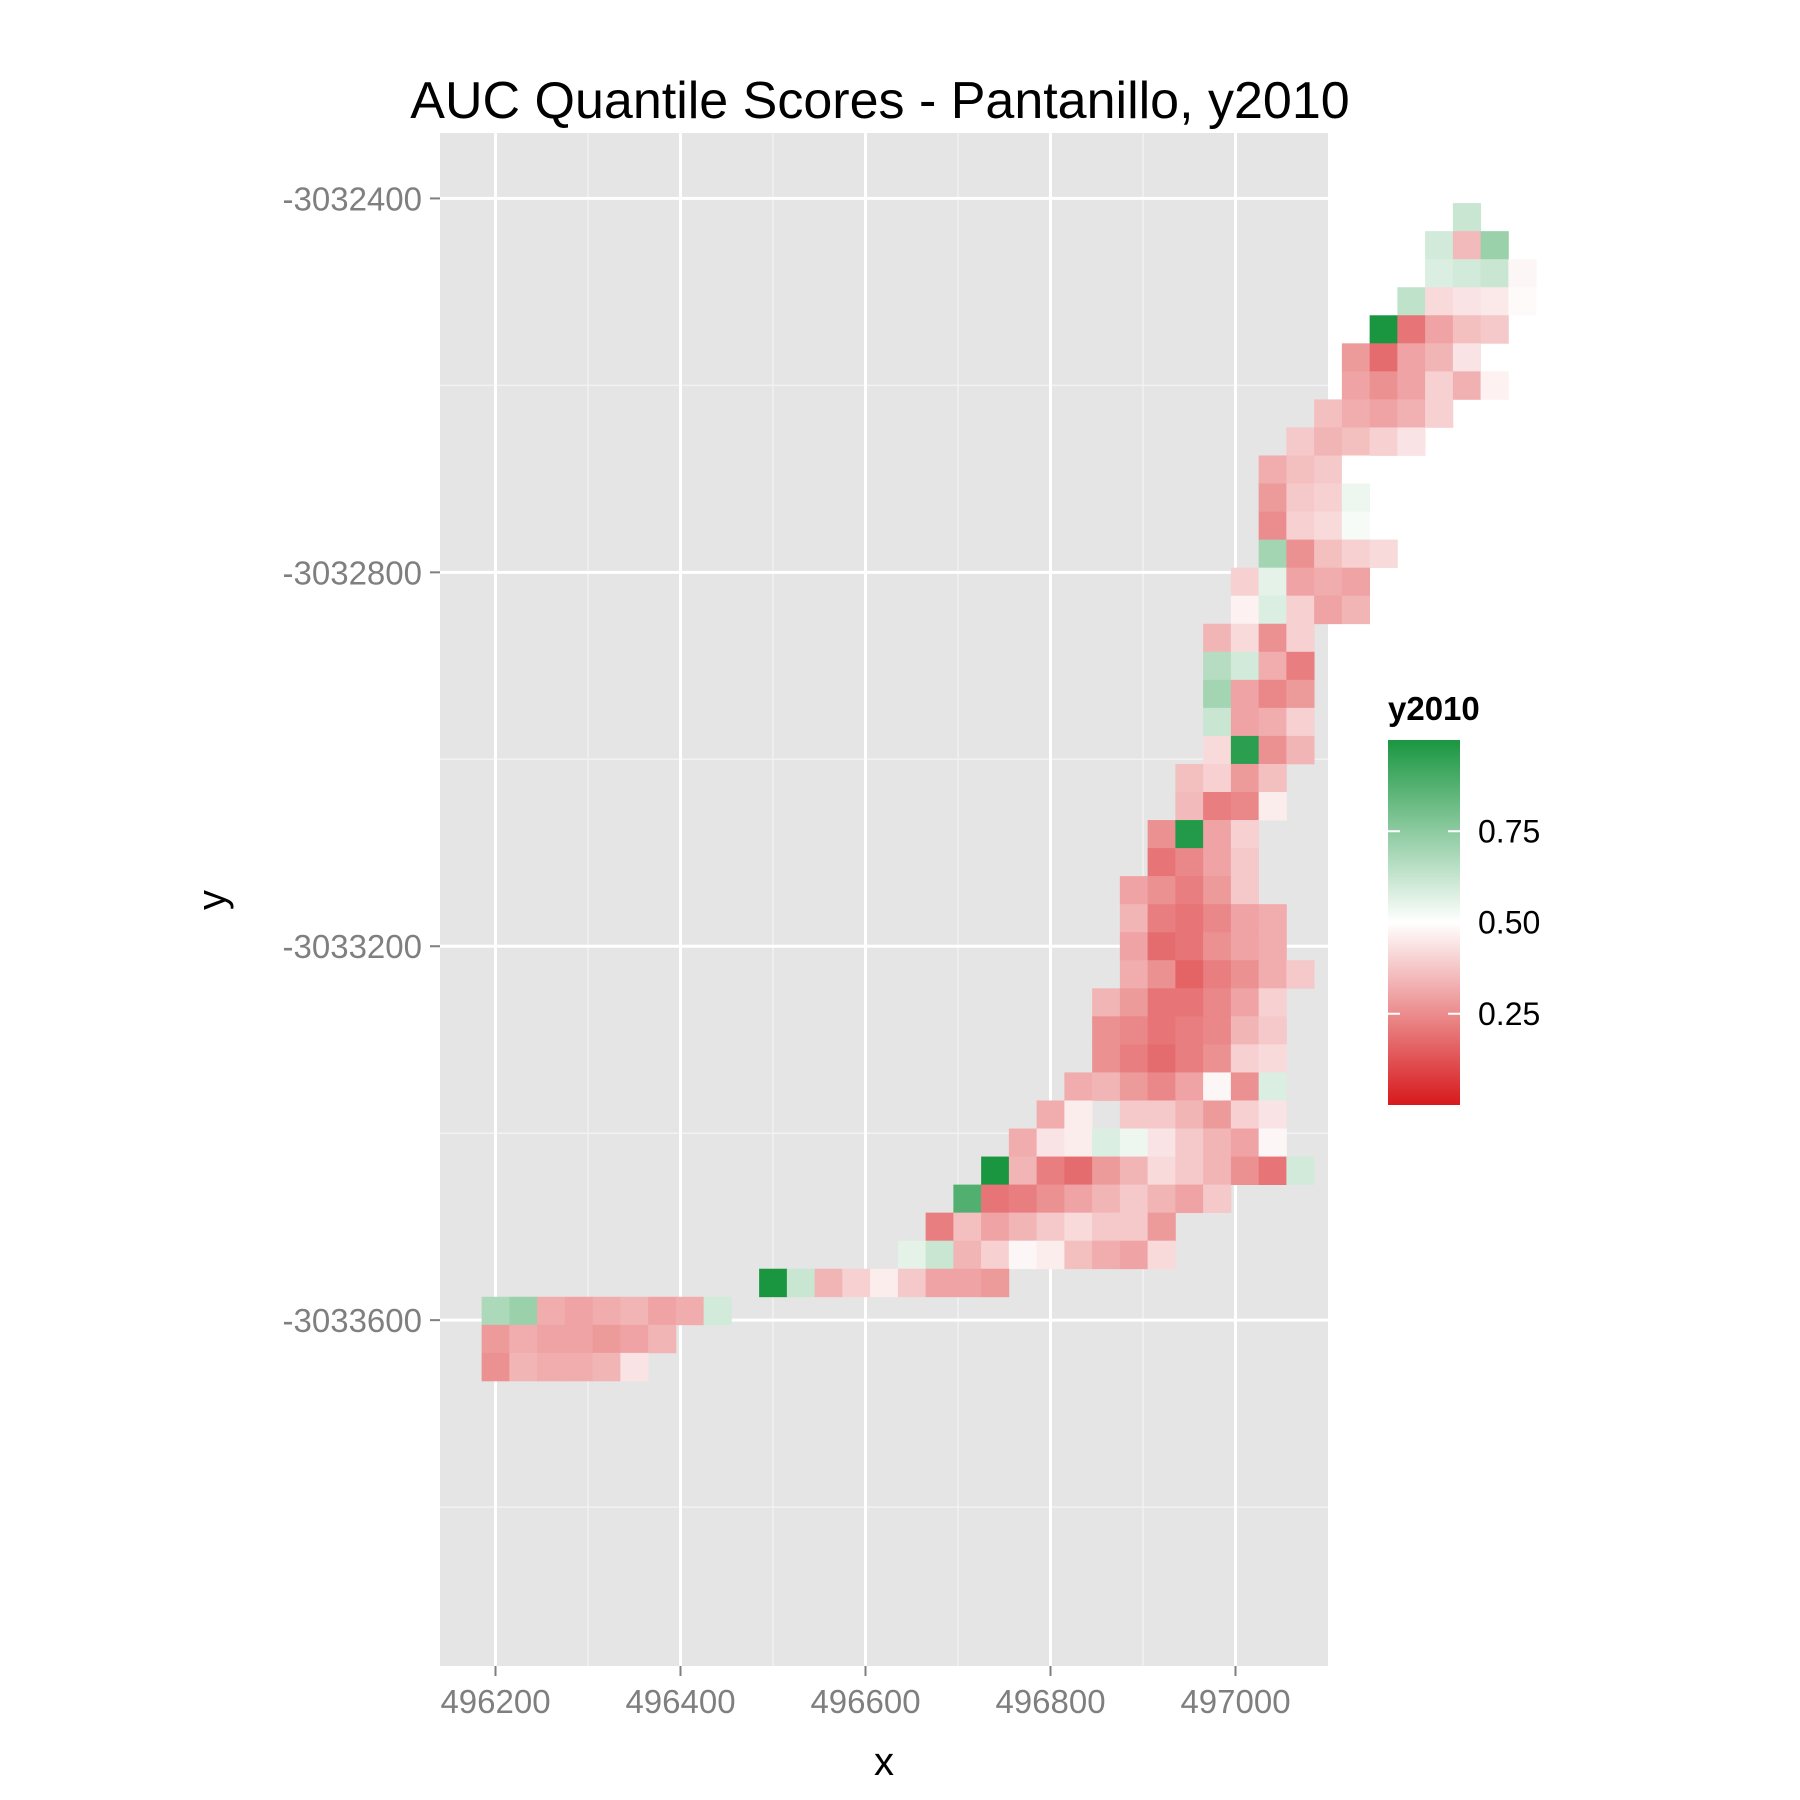 The height and width of the screenshot is (1800, 1800). I want to click on y-axis: -3032400 -3032800 -3033200 -3033600, so click(361, 759).